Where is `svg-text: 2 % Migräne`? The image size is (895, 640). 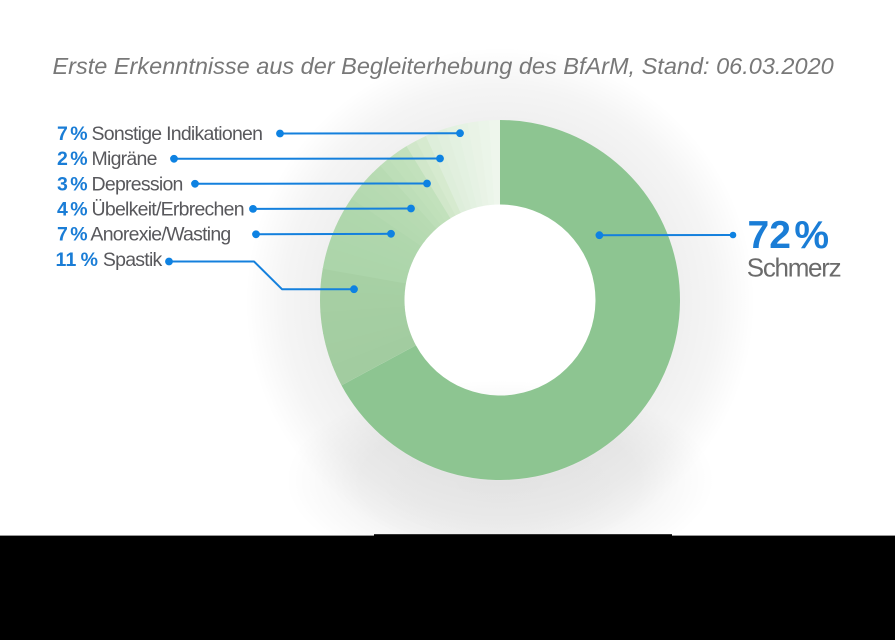 svg-text: 2 % Migräne is located at coordinates (107, 159).